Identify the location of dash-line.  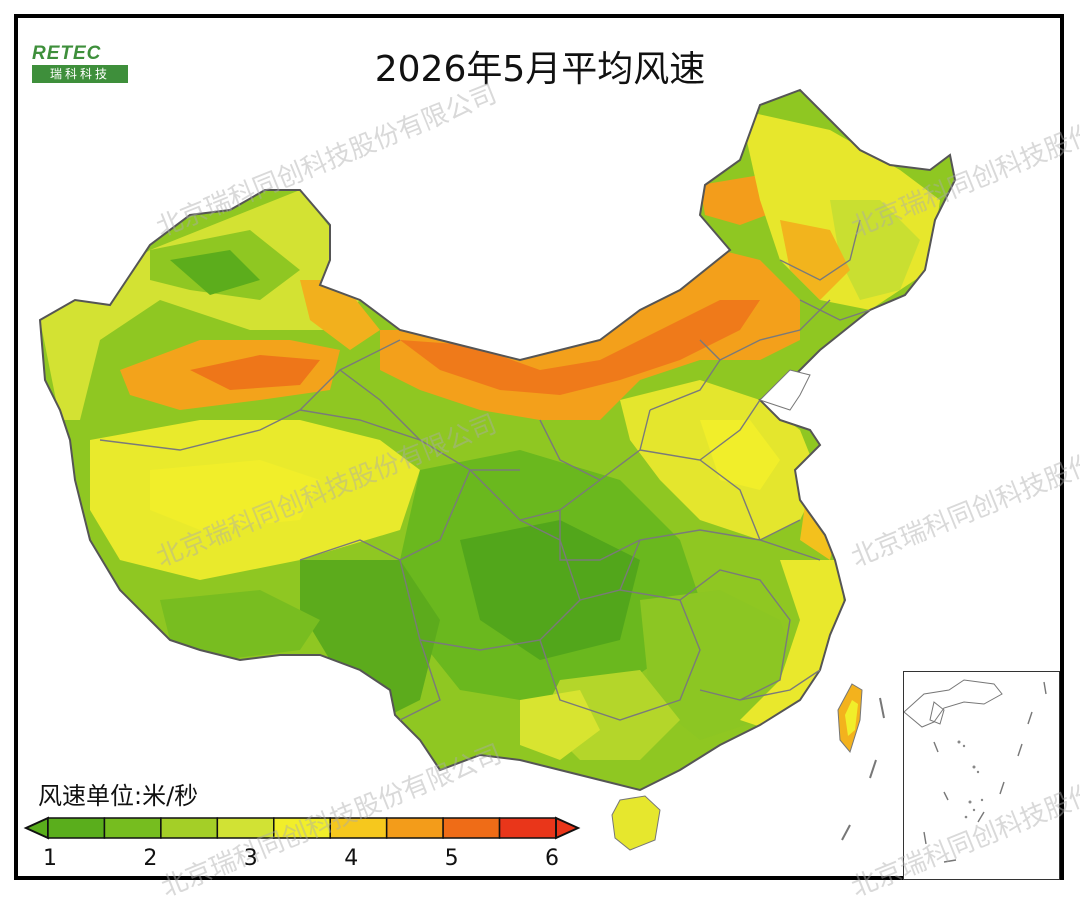
(863, 769).